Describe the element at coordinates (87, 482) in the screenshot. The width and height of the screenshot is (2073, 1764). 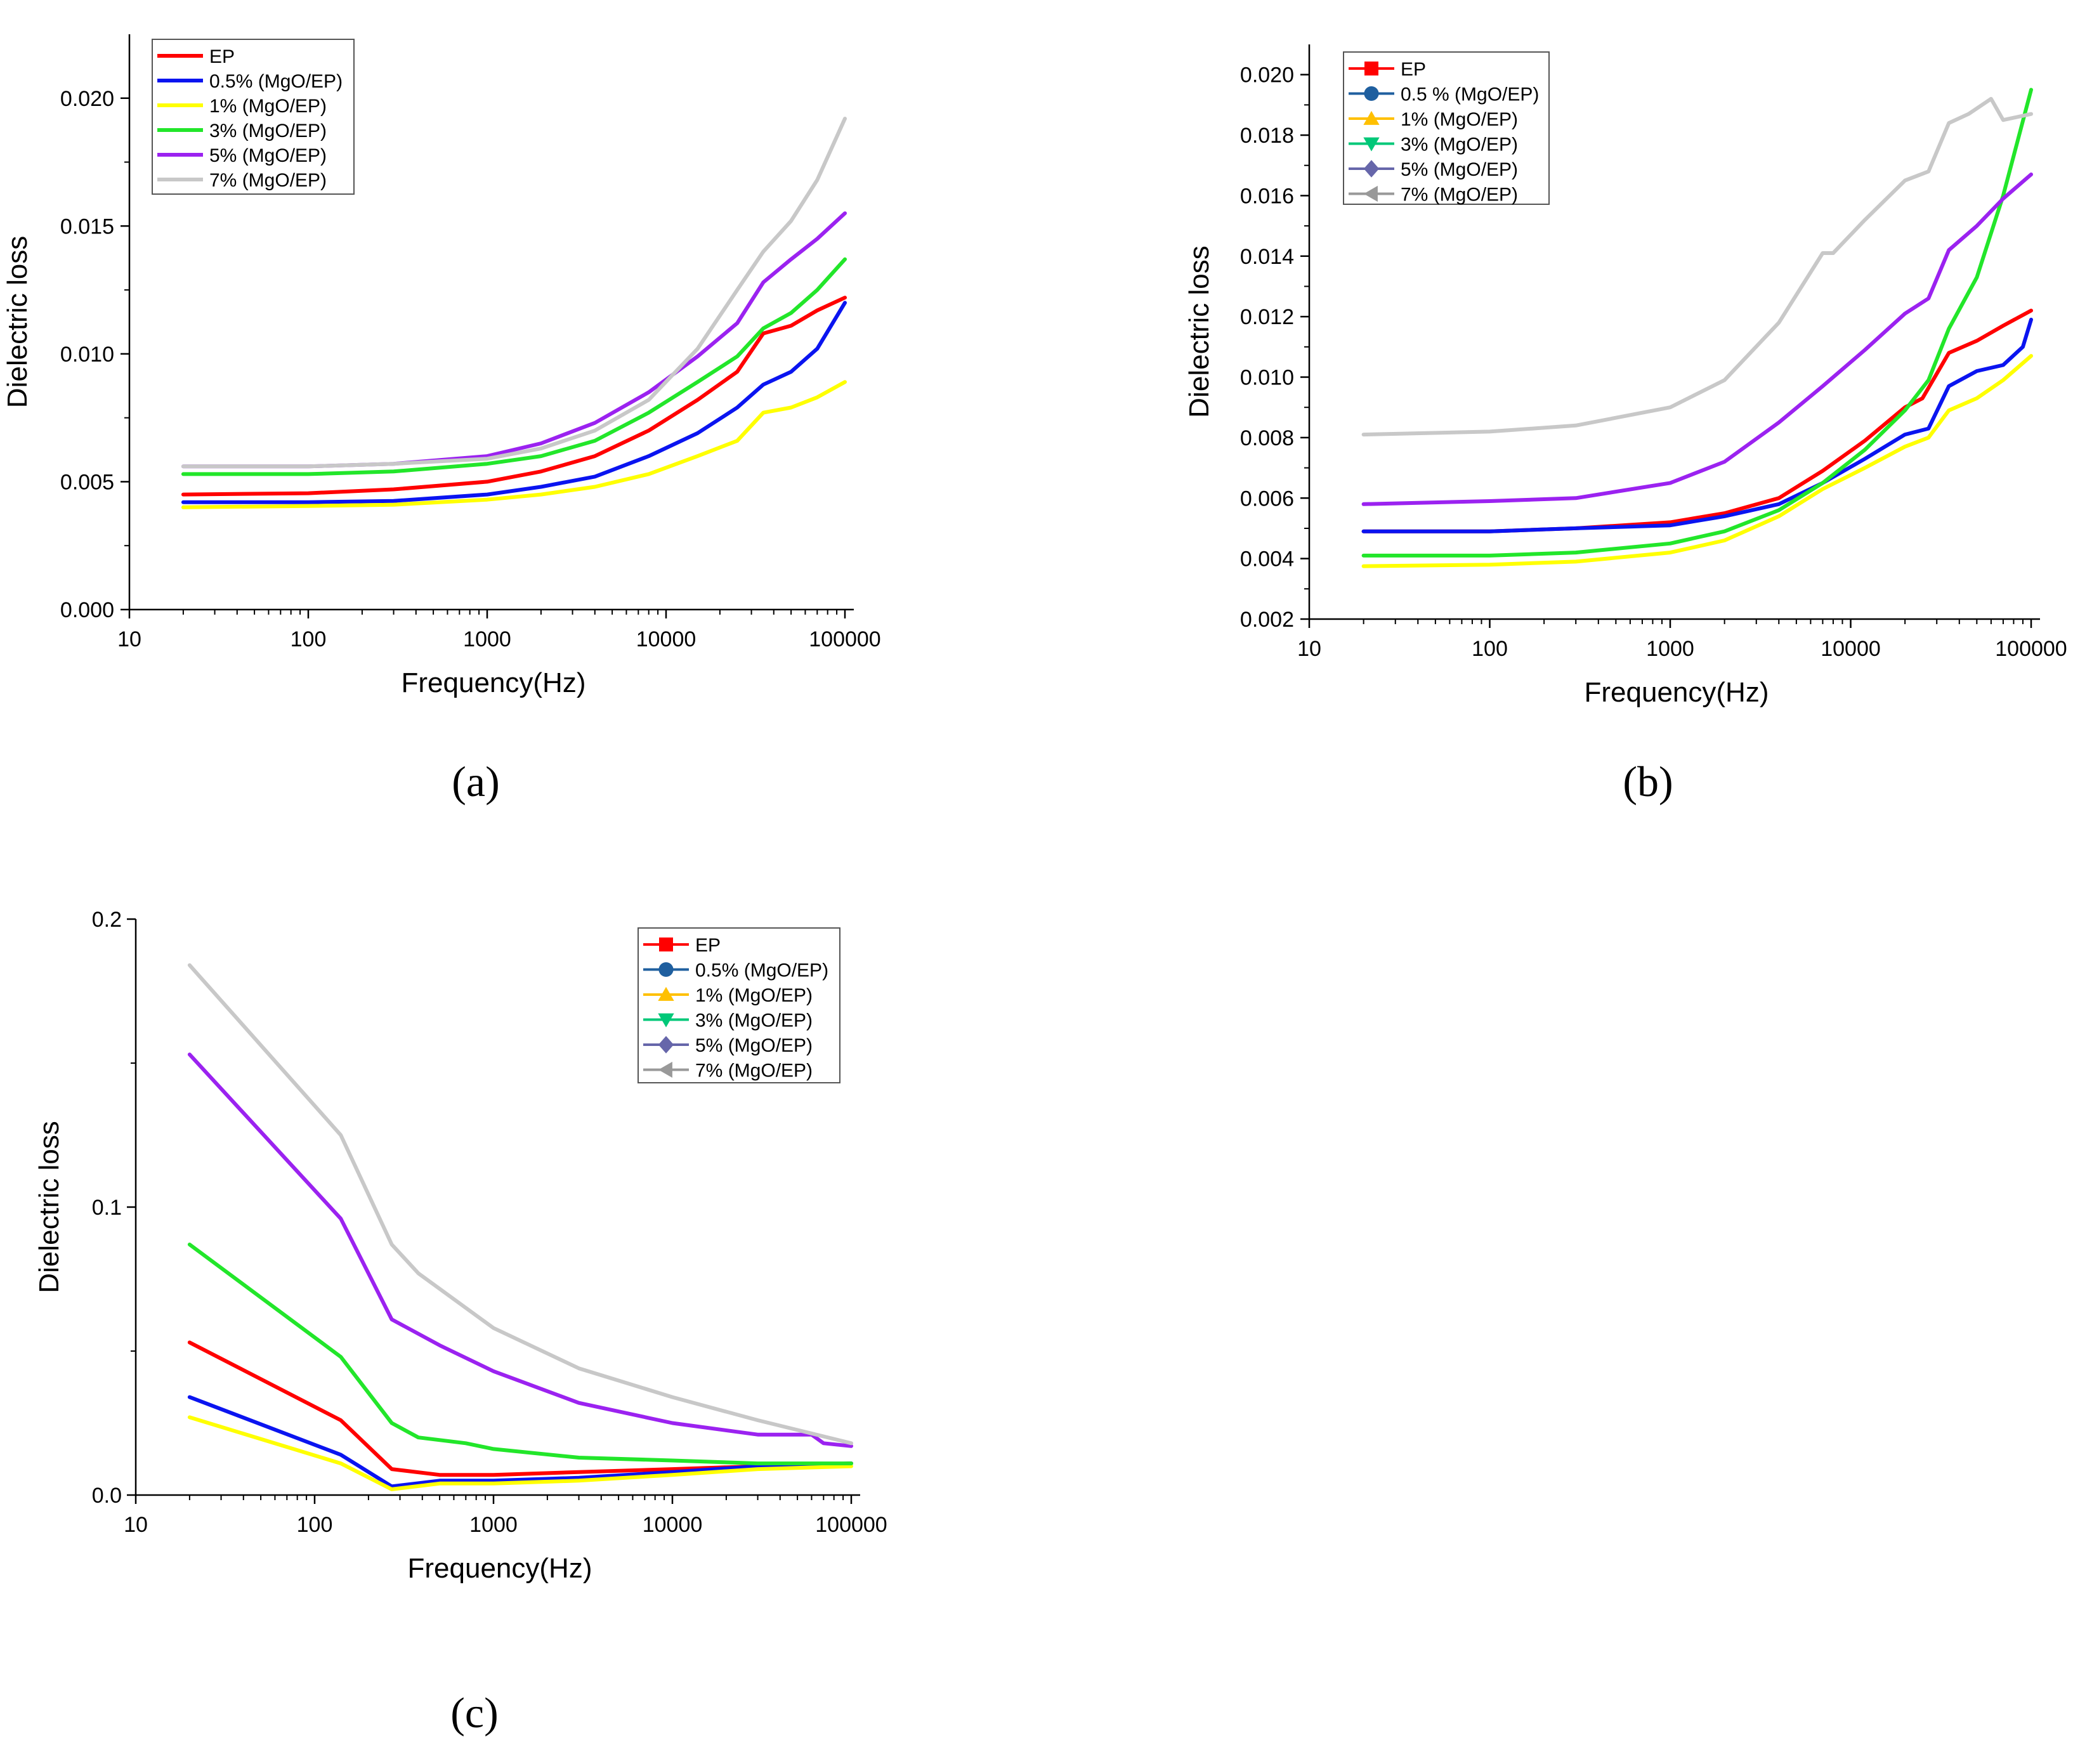
I see `y-tick-label: 0.005` at that location.